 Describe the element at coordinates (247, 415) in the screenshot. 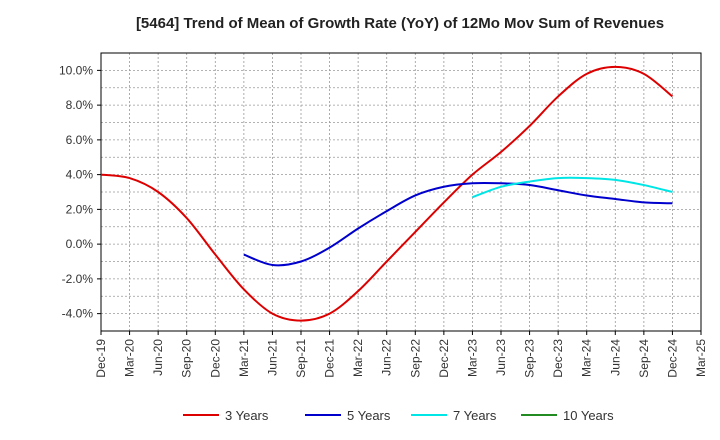

I see `legend-label: 3 Years` at that location.